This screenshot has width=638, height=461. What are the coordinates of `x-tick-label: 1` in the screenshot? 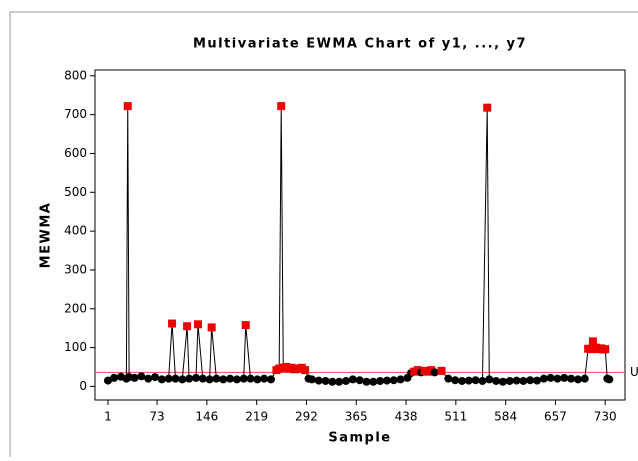 It's located at (108, 417).